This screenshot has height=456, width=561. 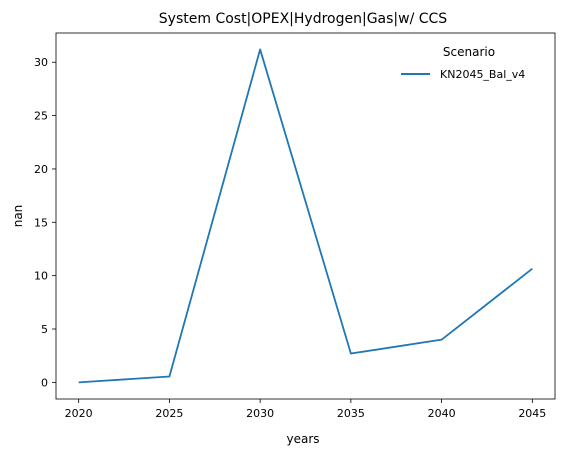 What do you see at coordinates (44, 382) in the screenshot?
I see `y-tick-label-0: 0` at bounding box center [44, 382].